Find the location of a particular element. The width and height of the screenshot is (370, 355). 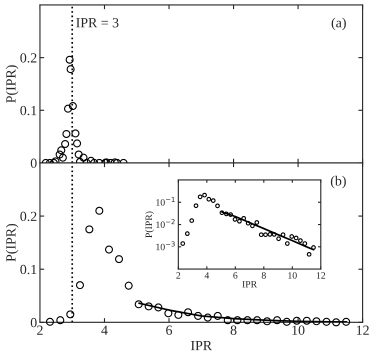

y-tick-label: 10$^{−1}$ is located at coordinates (165, 201).